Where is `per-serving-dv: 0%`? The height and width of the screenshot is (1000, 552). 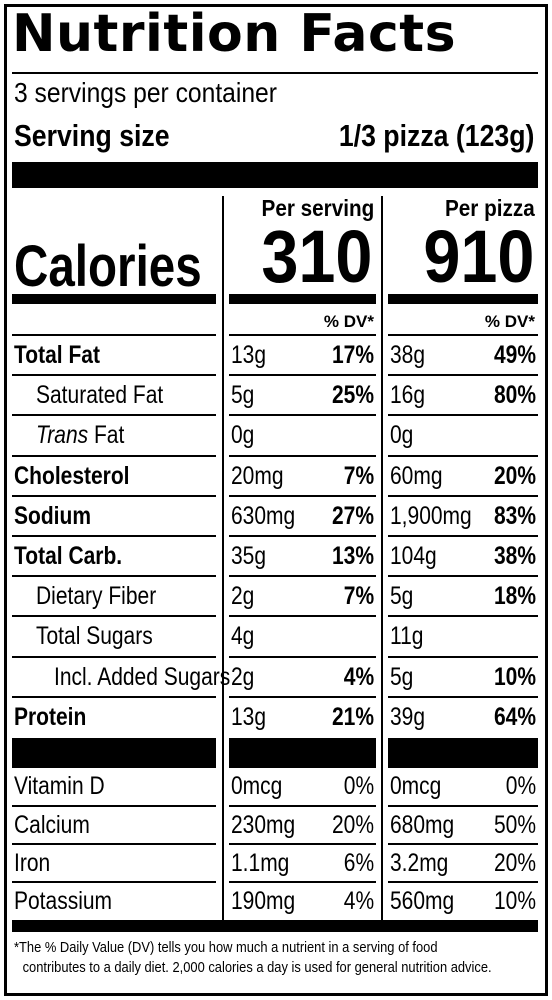
per-serving-dv: 0% is located at coordinates (358, 786).